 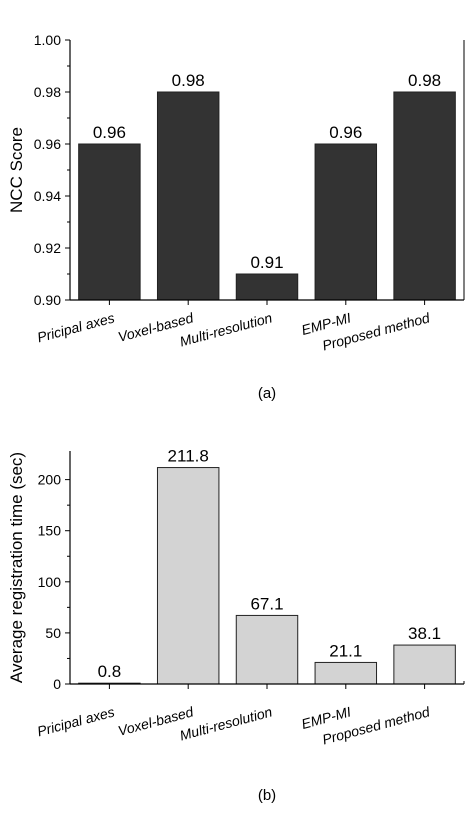 What do you see at coordinates (53, 633) in the screenshot?
I see `y-tick-label: 50` at bounding box center [53, 633].